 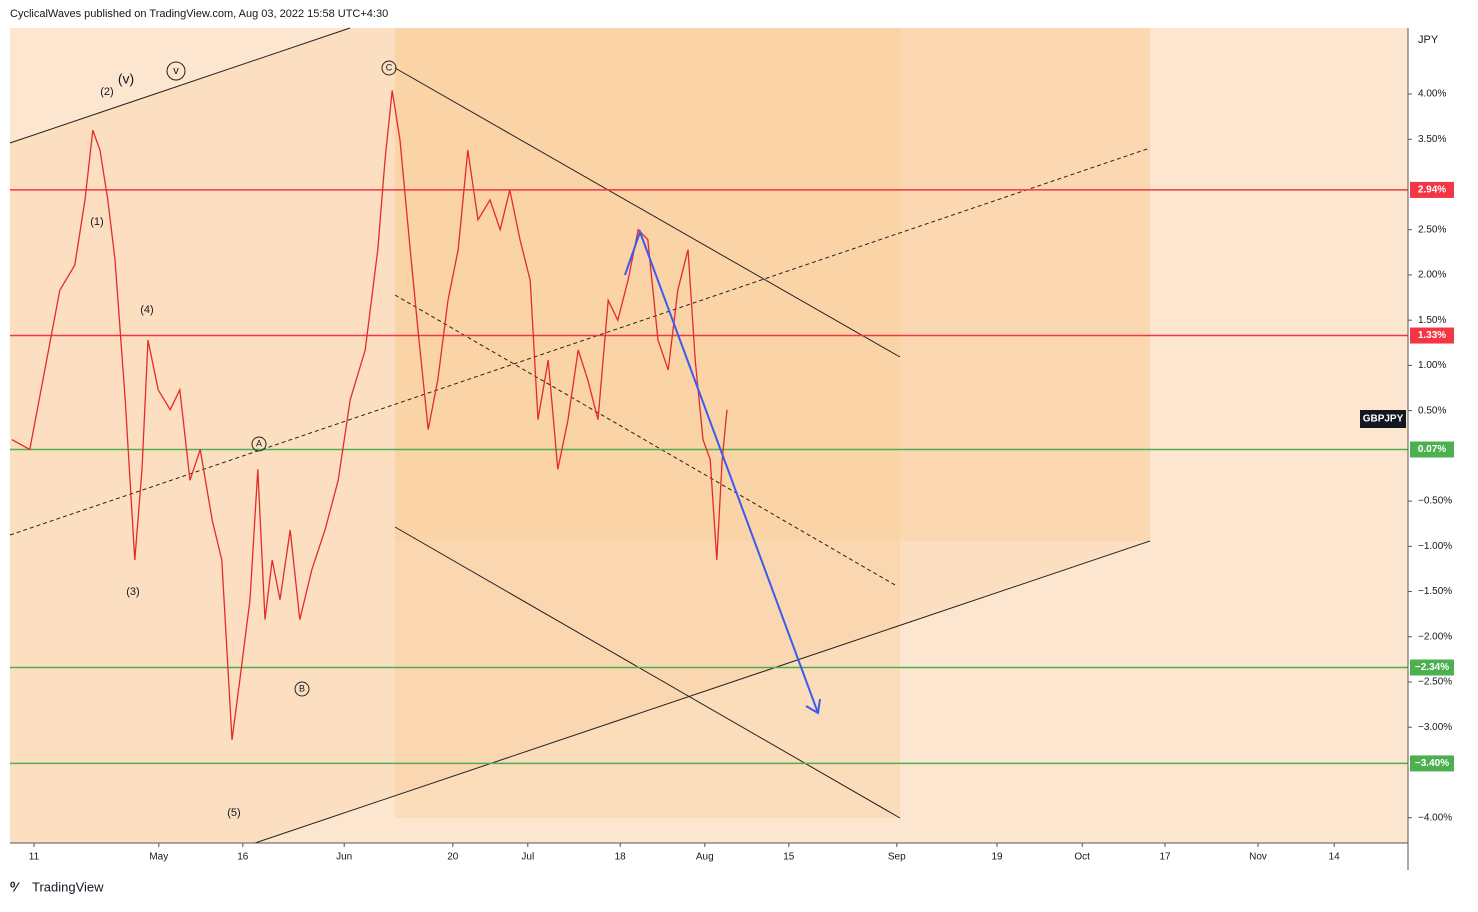 I want to click on level-label: 1.33%, so click(x=1432, y=335).